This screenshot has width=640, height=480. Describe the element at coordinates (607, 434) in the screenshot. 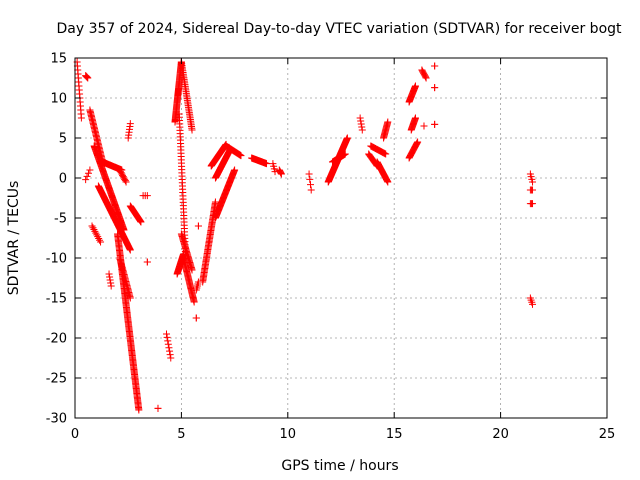

I see `x-tick-label: 25` at that location.